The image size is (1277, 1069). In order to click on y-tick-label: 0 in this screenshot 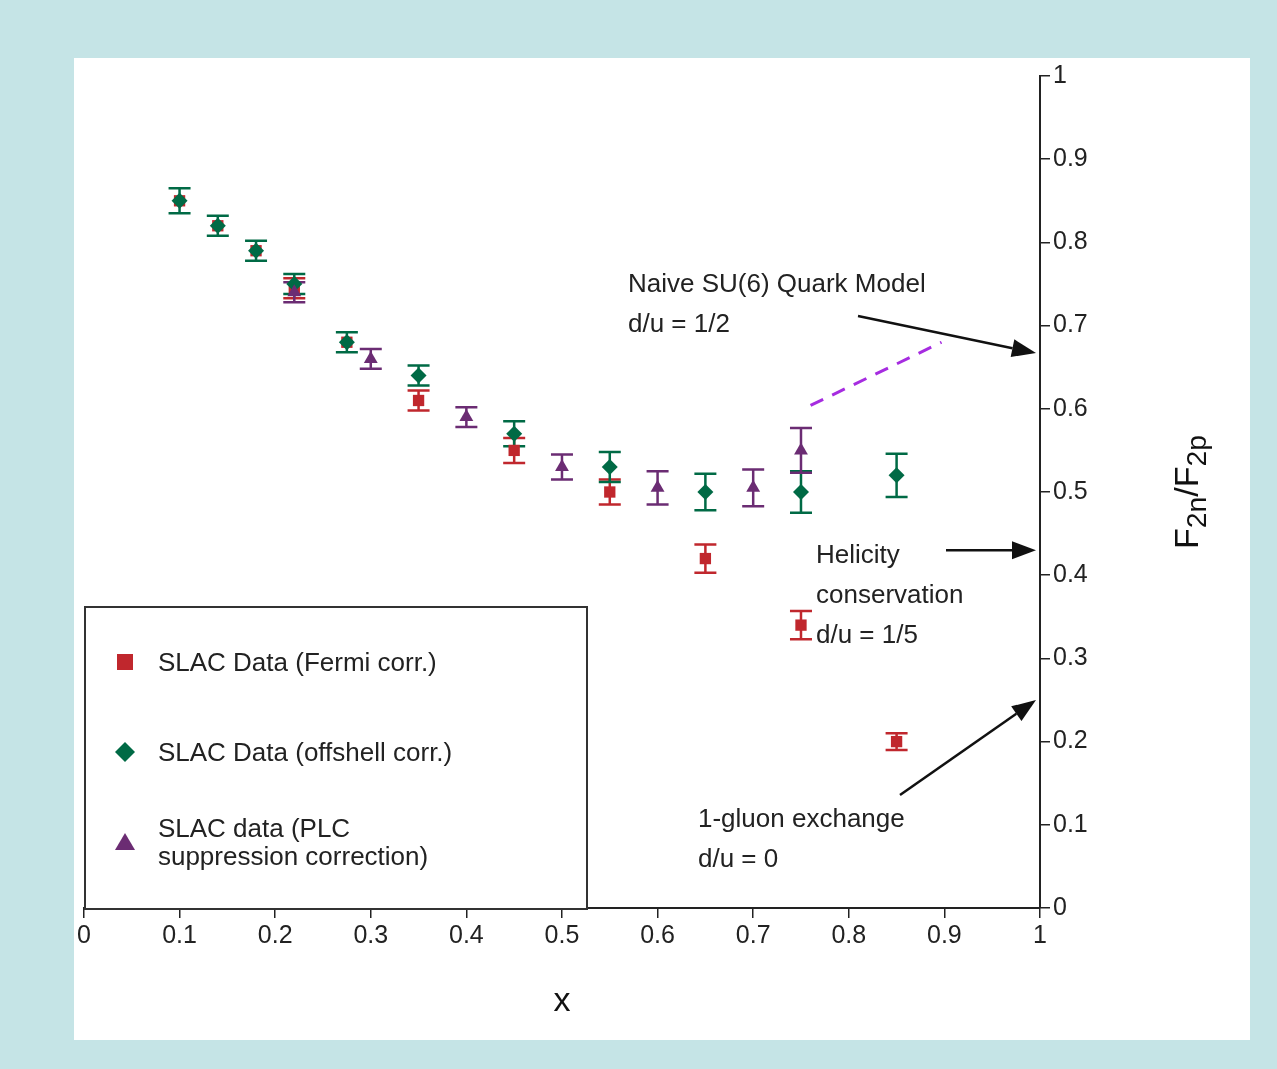, I will do `click(1060, 905)`.